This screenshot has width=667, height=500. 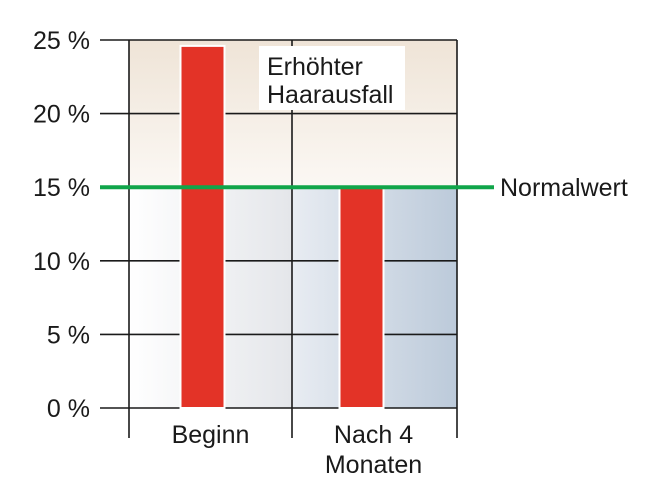 What do you see at coordinates (61, 262) in the screenshot?
I see `y-tick-label: 10 %` at bounding box center [61, 262].